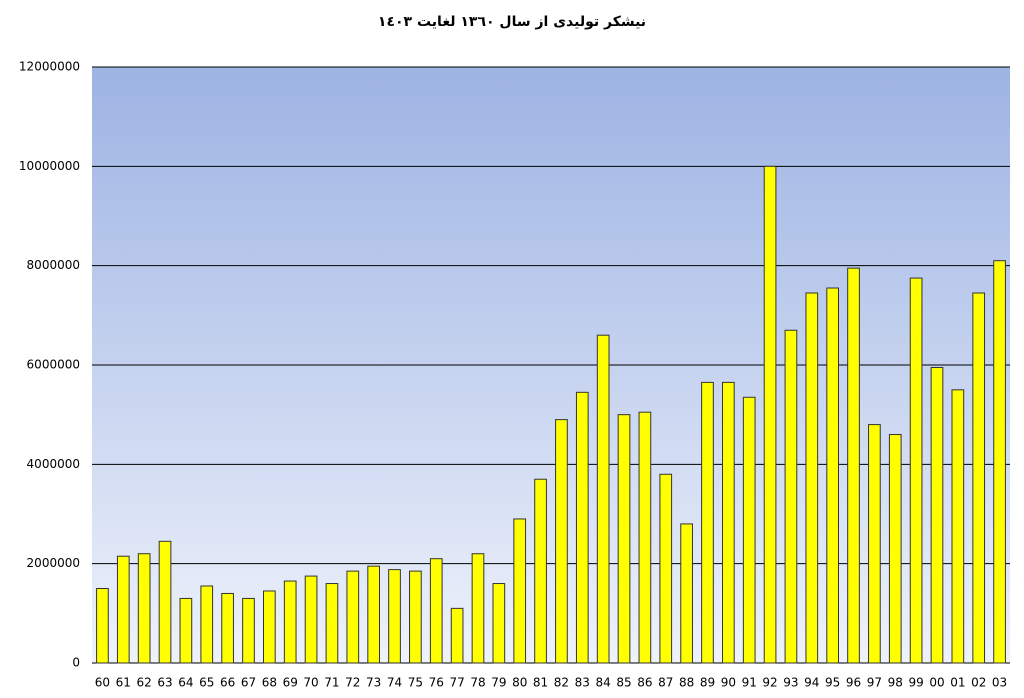  Describe the element at coordinates (686, 683) in the screenshot. I see `x-tick-label: 88` at that location.